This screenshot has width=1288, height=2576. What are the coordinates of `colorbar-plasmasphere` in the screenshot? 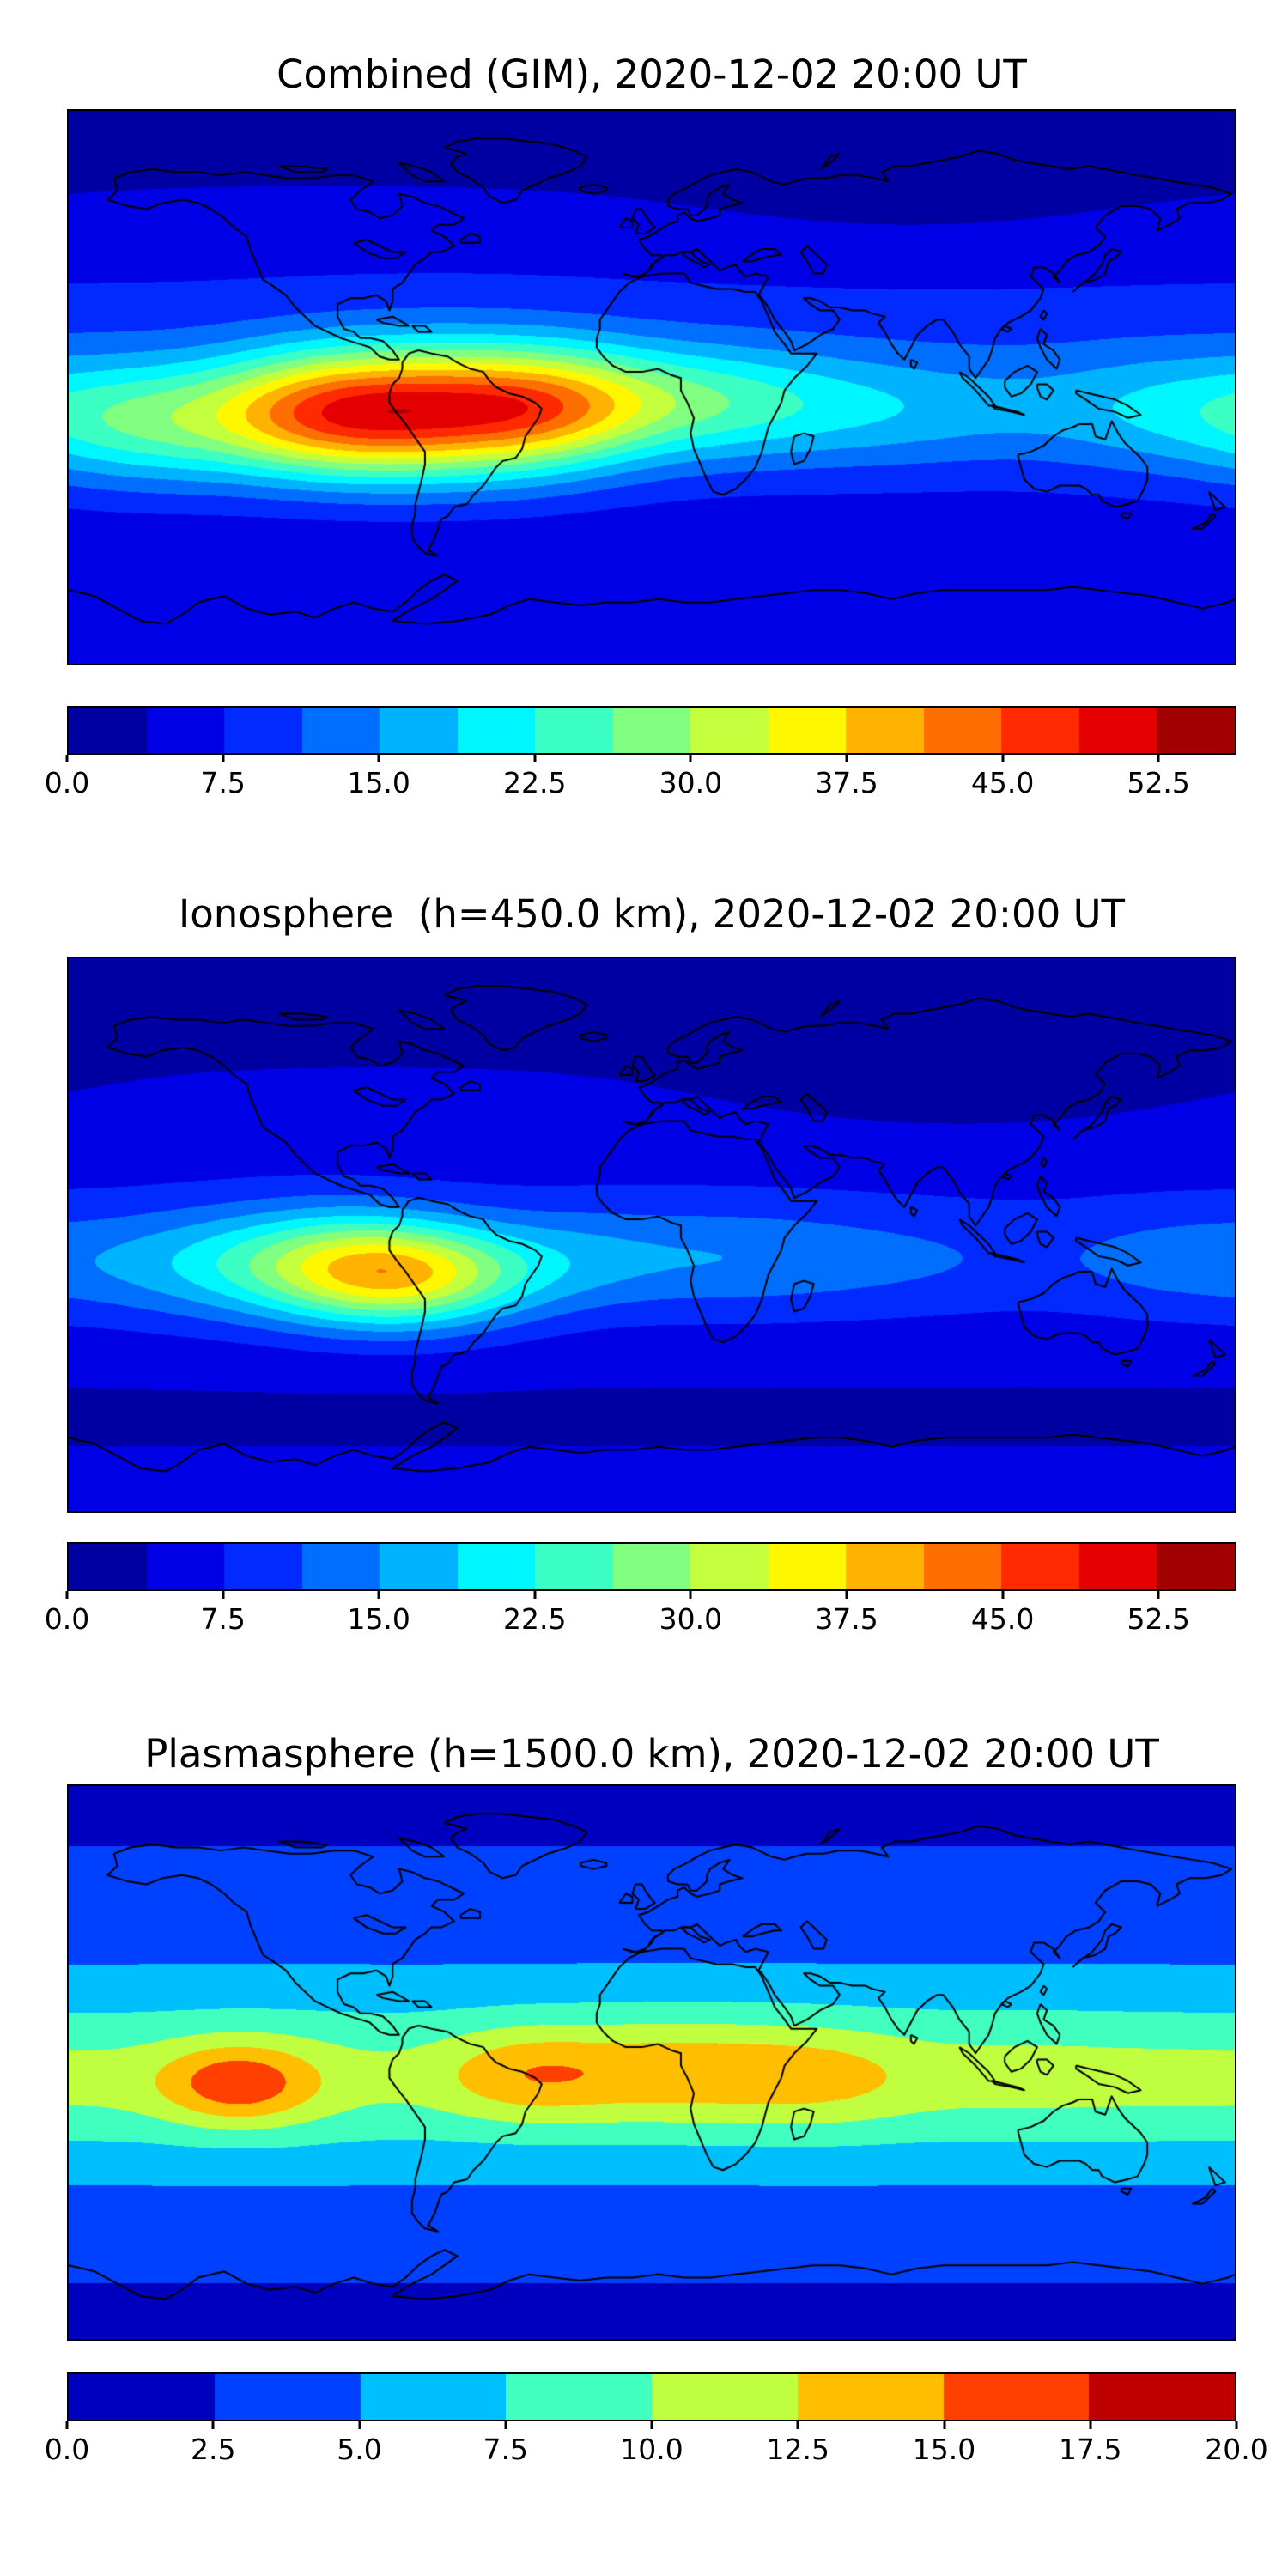 It's located at (651, 2397).